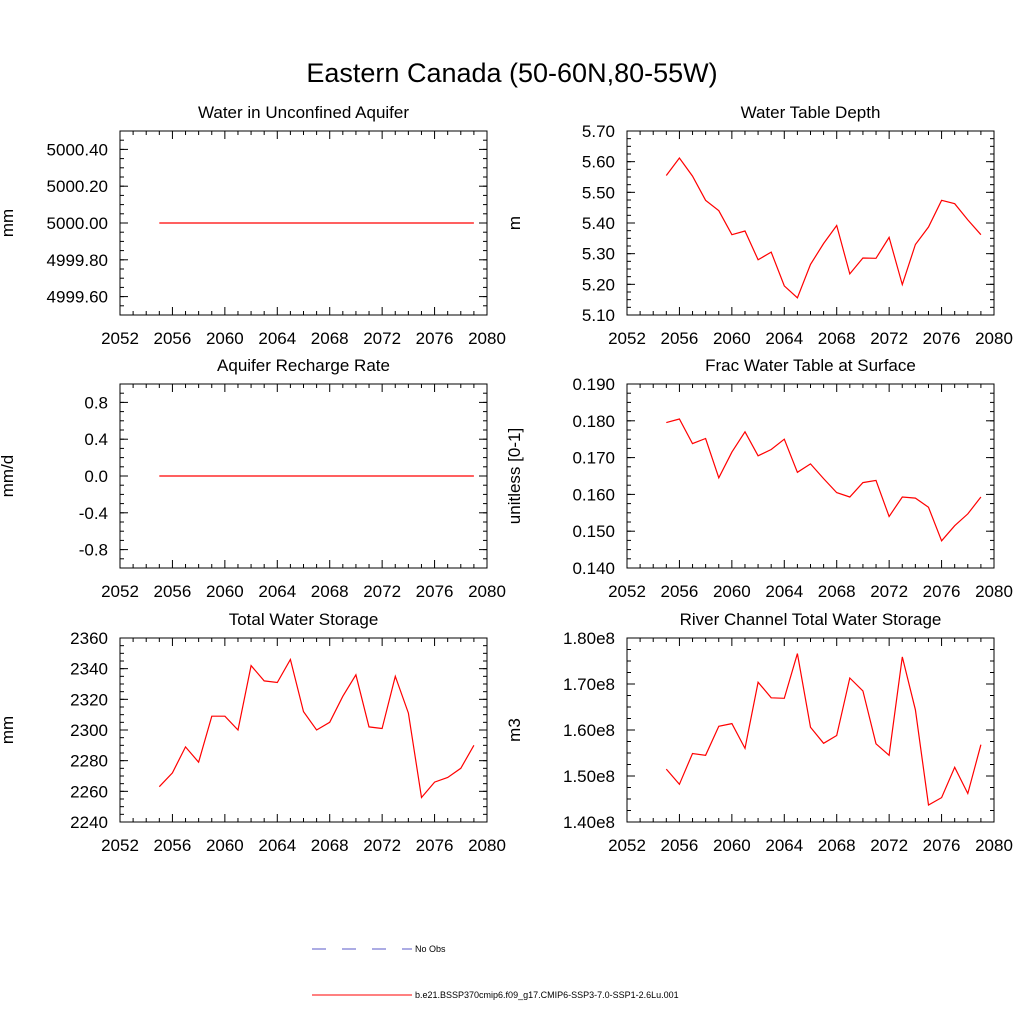 This screenshot has height=1024, width=1024. I want to click on y-tick-label: 4999.60, so click(77, 297).